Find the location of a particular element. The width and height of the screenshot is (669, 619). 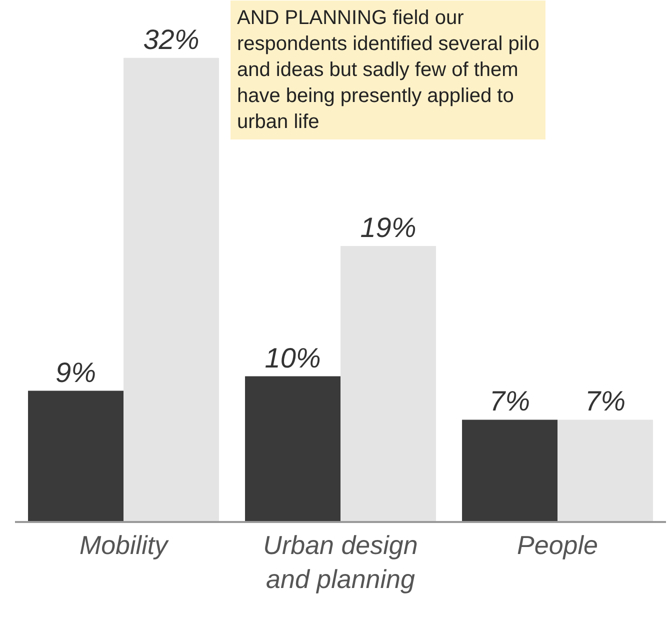

annotation: AND PLANNING field our respondents identified several pilo and ideas but sadly few of them have being presently applied to urban life is located at coordinates (388, 70).